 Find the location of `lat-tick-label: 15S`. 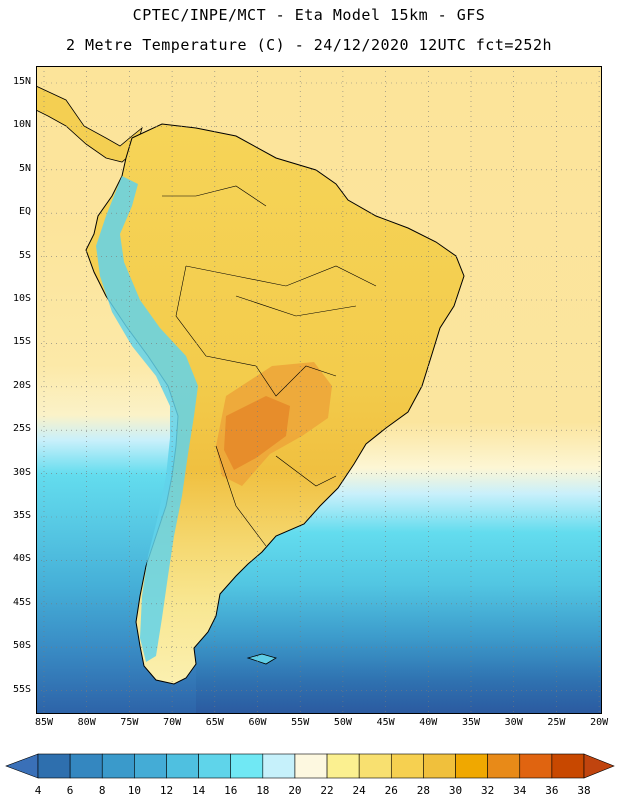

lat-tick-label: 15S is located at coordinates (21, 342).